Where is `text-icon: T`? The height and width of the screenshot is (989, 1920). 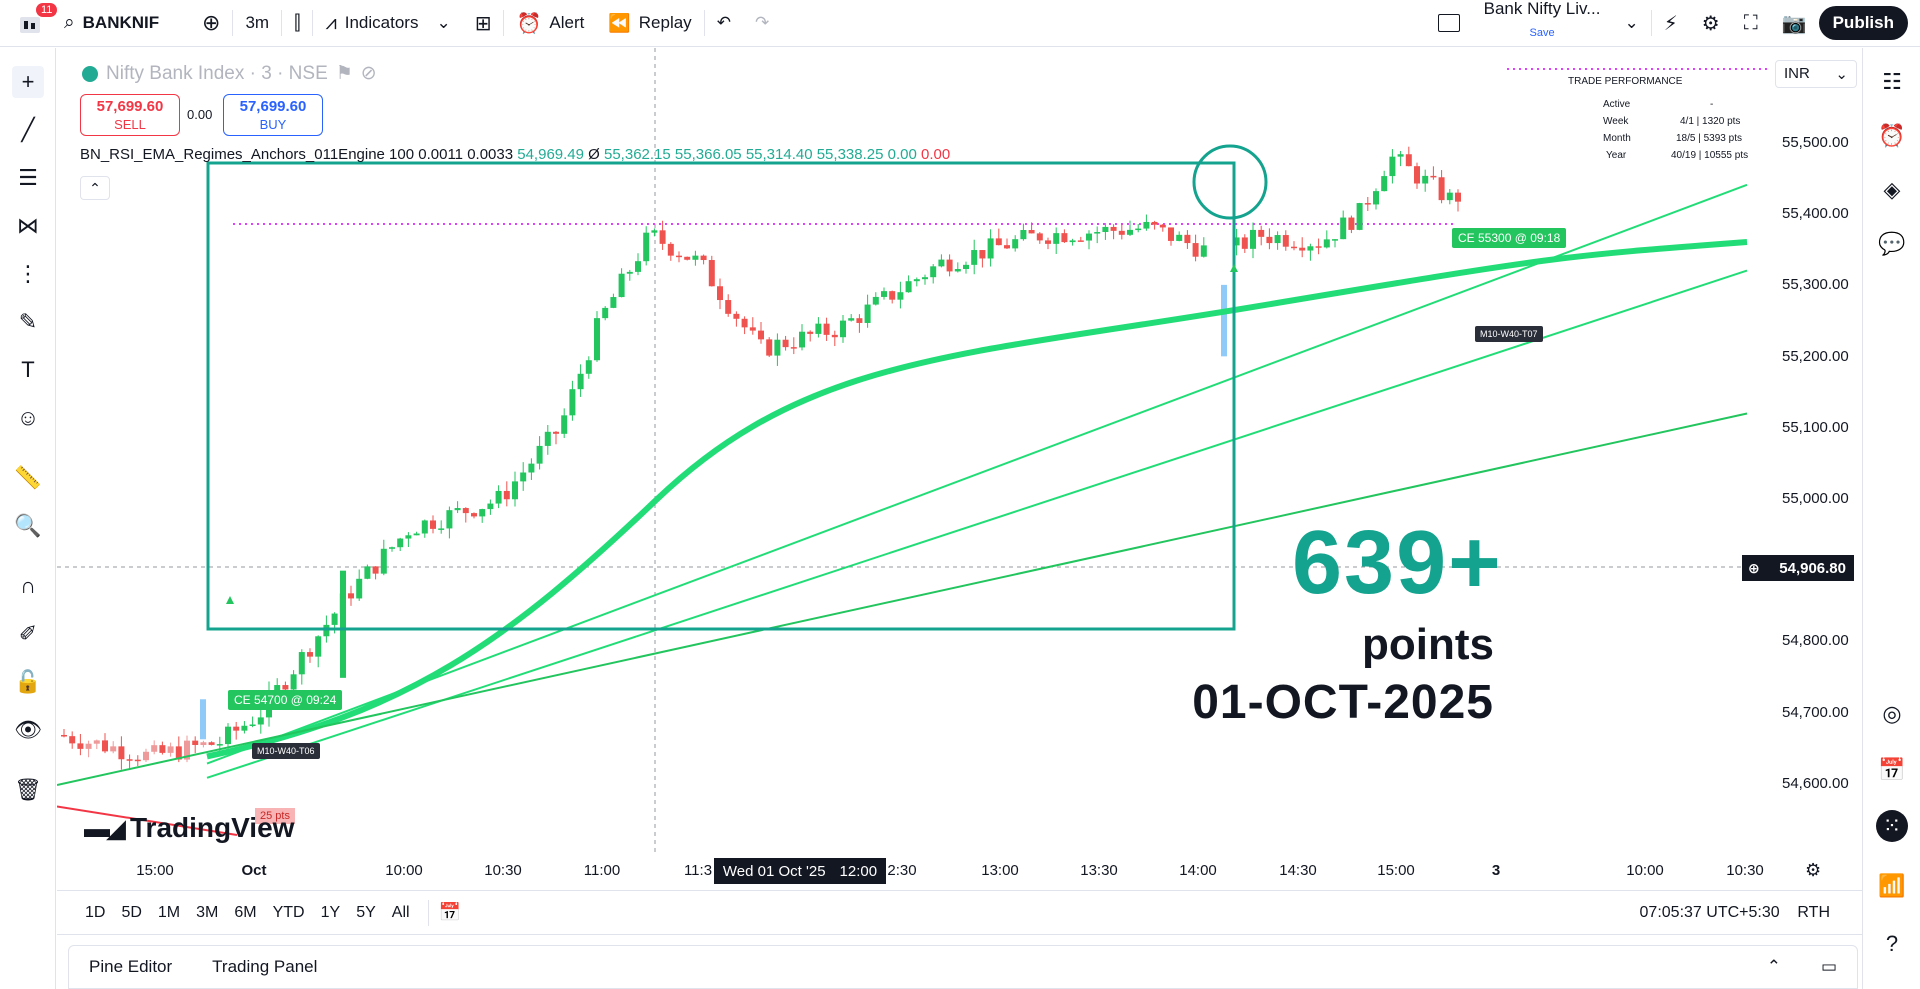
text-icon: T is located at coordinates (28, 369).